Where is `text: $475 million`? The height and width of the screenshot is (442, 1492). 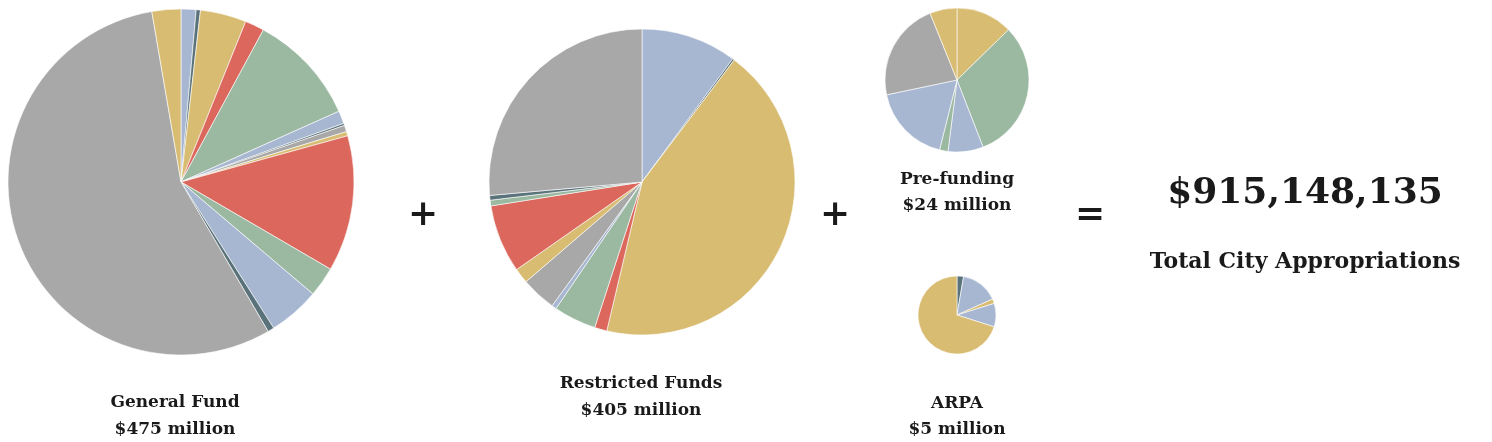
text: $475 million is located at coordinates (175, 428).